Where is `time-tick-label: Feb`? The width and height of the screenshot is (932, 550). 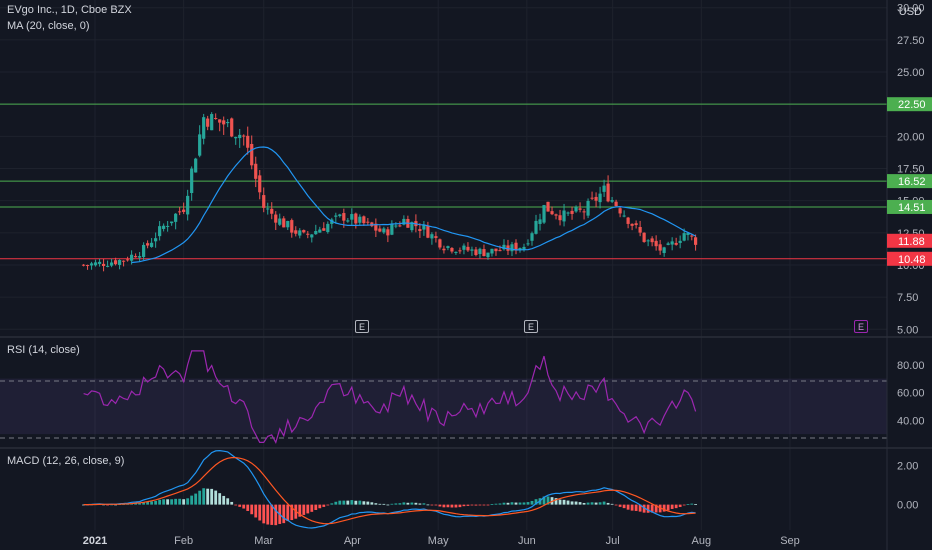 time-tick-label: Feb is located at coordinates (183, 541).